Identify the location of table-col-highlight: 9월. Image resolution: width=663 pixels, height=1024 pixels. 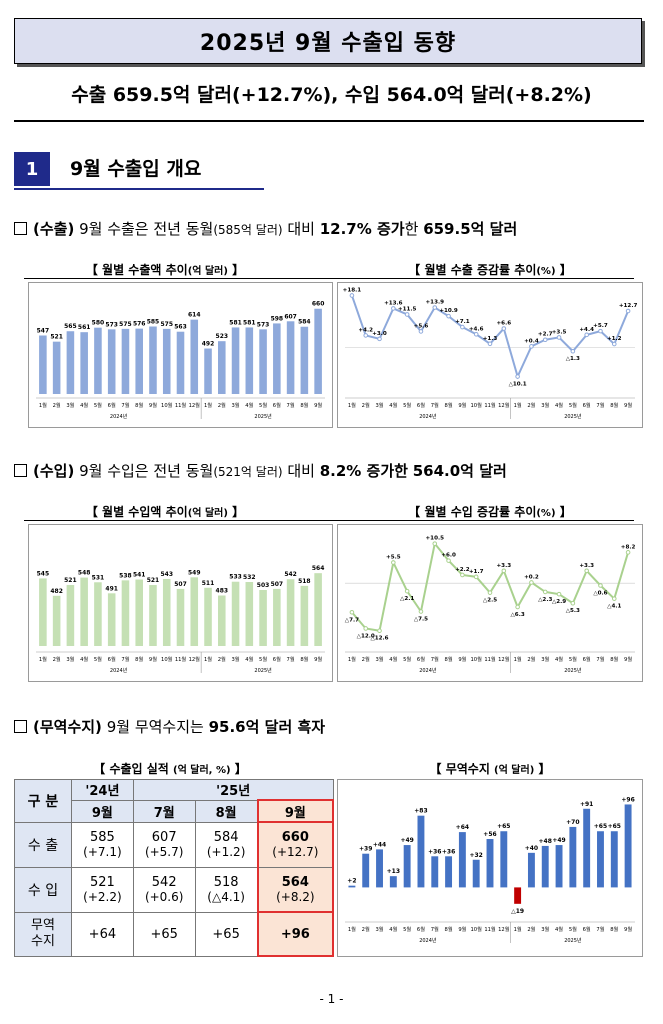
(295, 811).